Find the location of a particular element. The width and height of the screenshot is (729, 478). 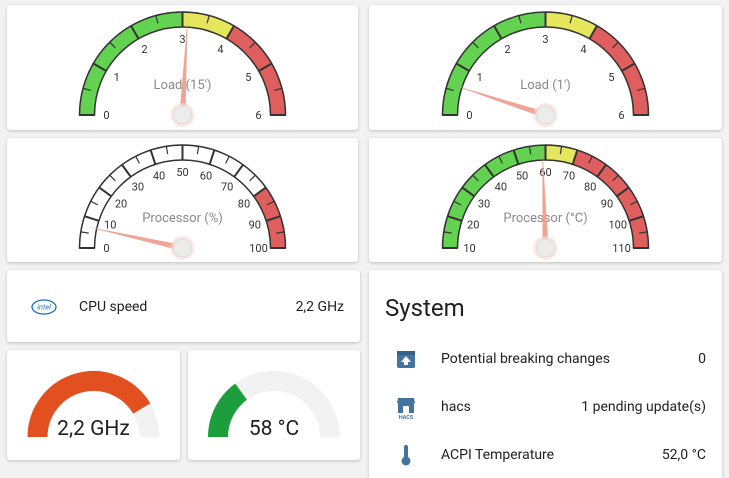

gauge-card: 0 10 20 30 40 50 60 70 80 90 100 Processor (%) is located at coordinates (182, 200).